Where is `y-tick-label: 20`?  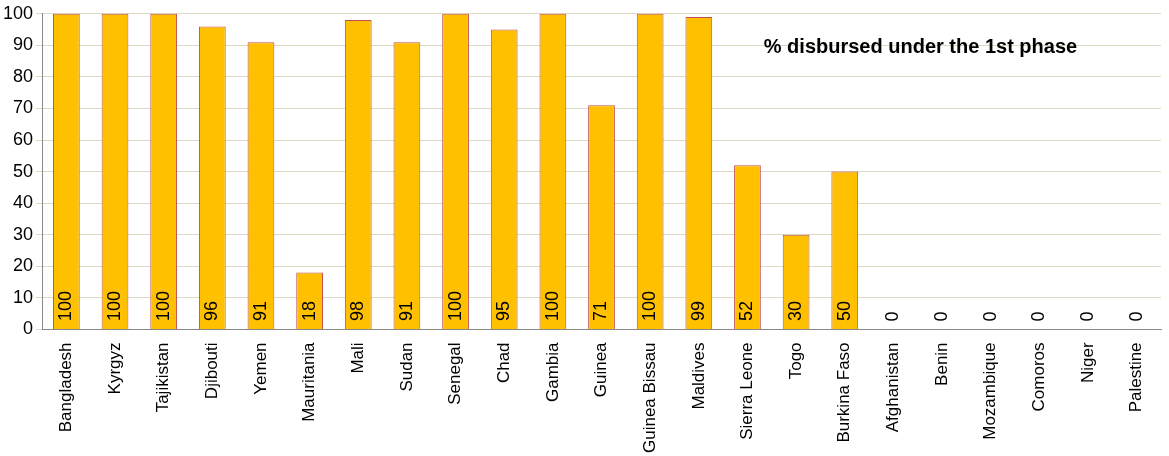 y-tick-label: 20 is located at coordinates (23, 265).